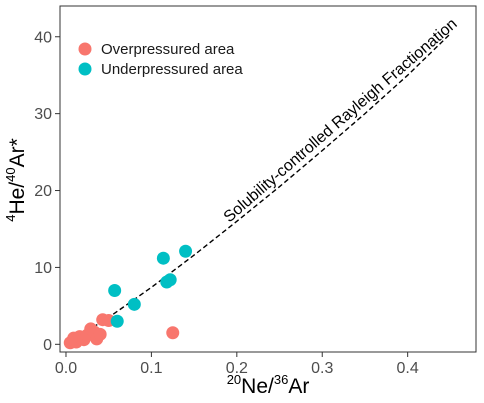 The height and width of the screenshot is (403, 484). Describe the element at coordinates (47, 345) in the screenshot. I see `y-tick-label: 0` at that location.